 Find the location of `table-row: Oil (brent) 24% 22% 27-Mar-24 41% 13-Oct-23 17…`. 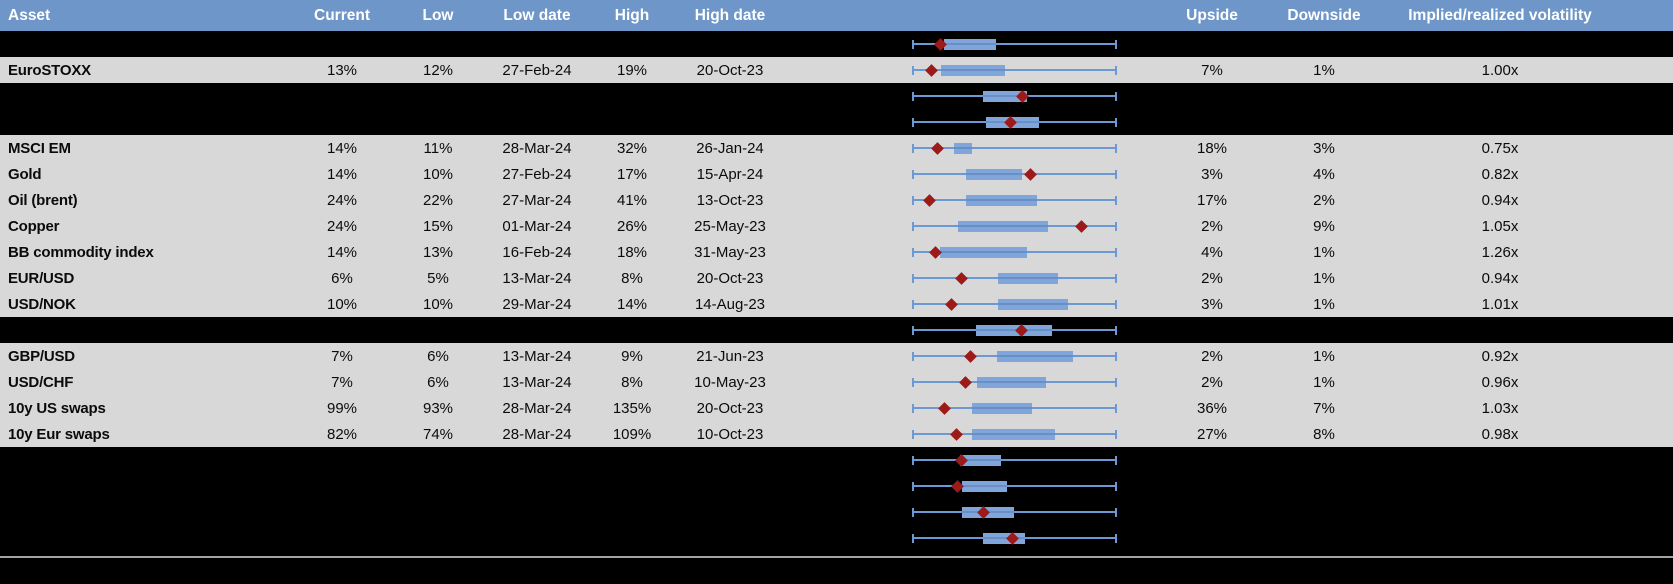

table-row: Oil (brent) 24% 22% 27-Mar-24 41% 13-Oct-23 17… is located at coordinates (836, 200).